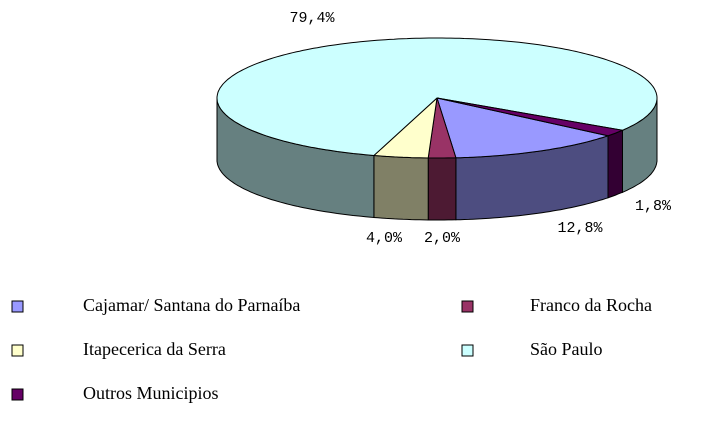  What do you see at coordinates (591, 305) in the screenshot?
I see `legend-label: Franco da Rocha` at bounding box center [591, 305].